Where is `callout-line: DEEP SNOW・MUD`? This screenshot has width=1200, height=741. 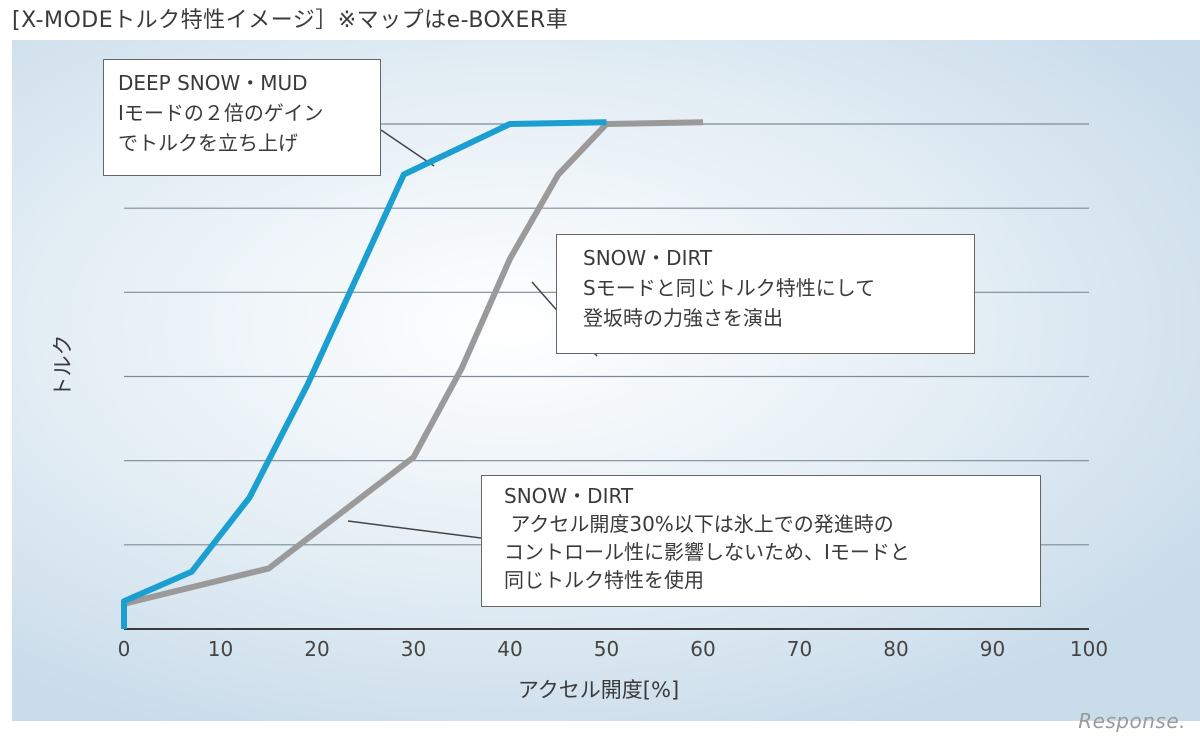 callout-line: DEEP SNOW・MUD is located at coordinates (213, 83).